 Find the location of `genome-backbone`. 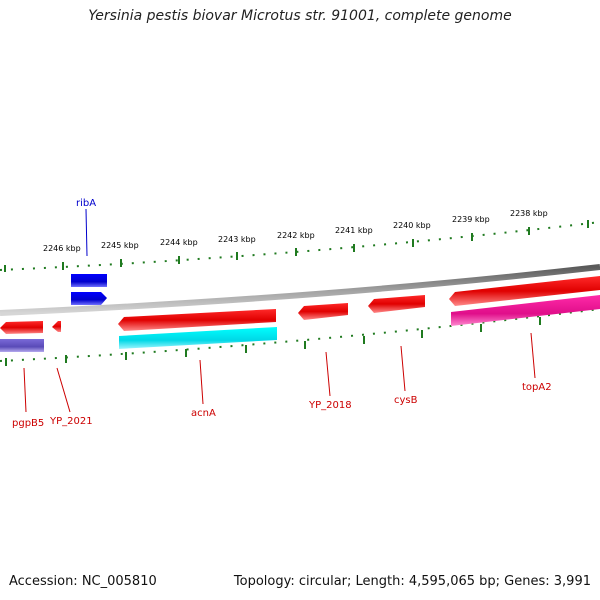

genome-backbone is located at coordinates (300, 290).